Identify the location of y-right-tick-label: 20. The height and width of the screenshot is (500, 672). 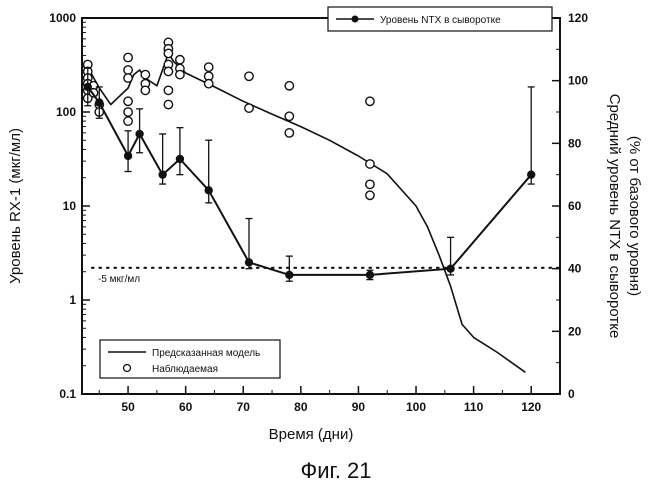
(575, 331).